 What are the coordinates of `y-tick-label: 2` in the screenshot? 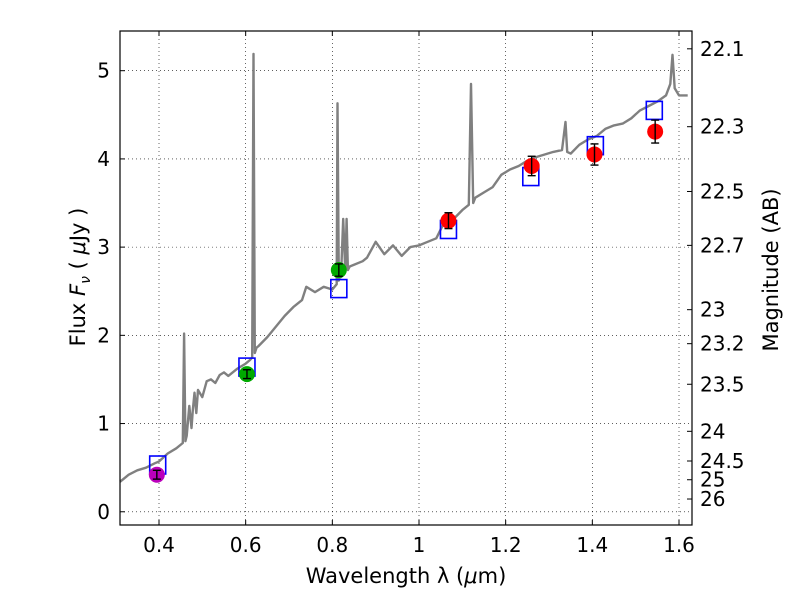 It's located at (103, 335).